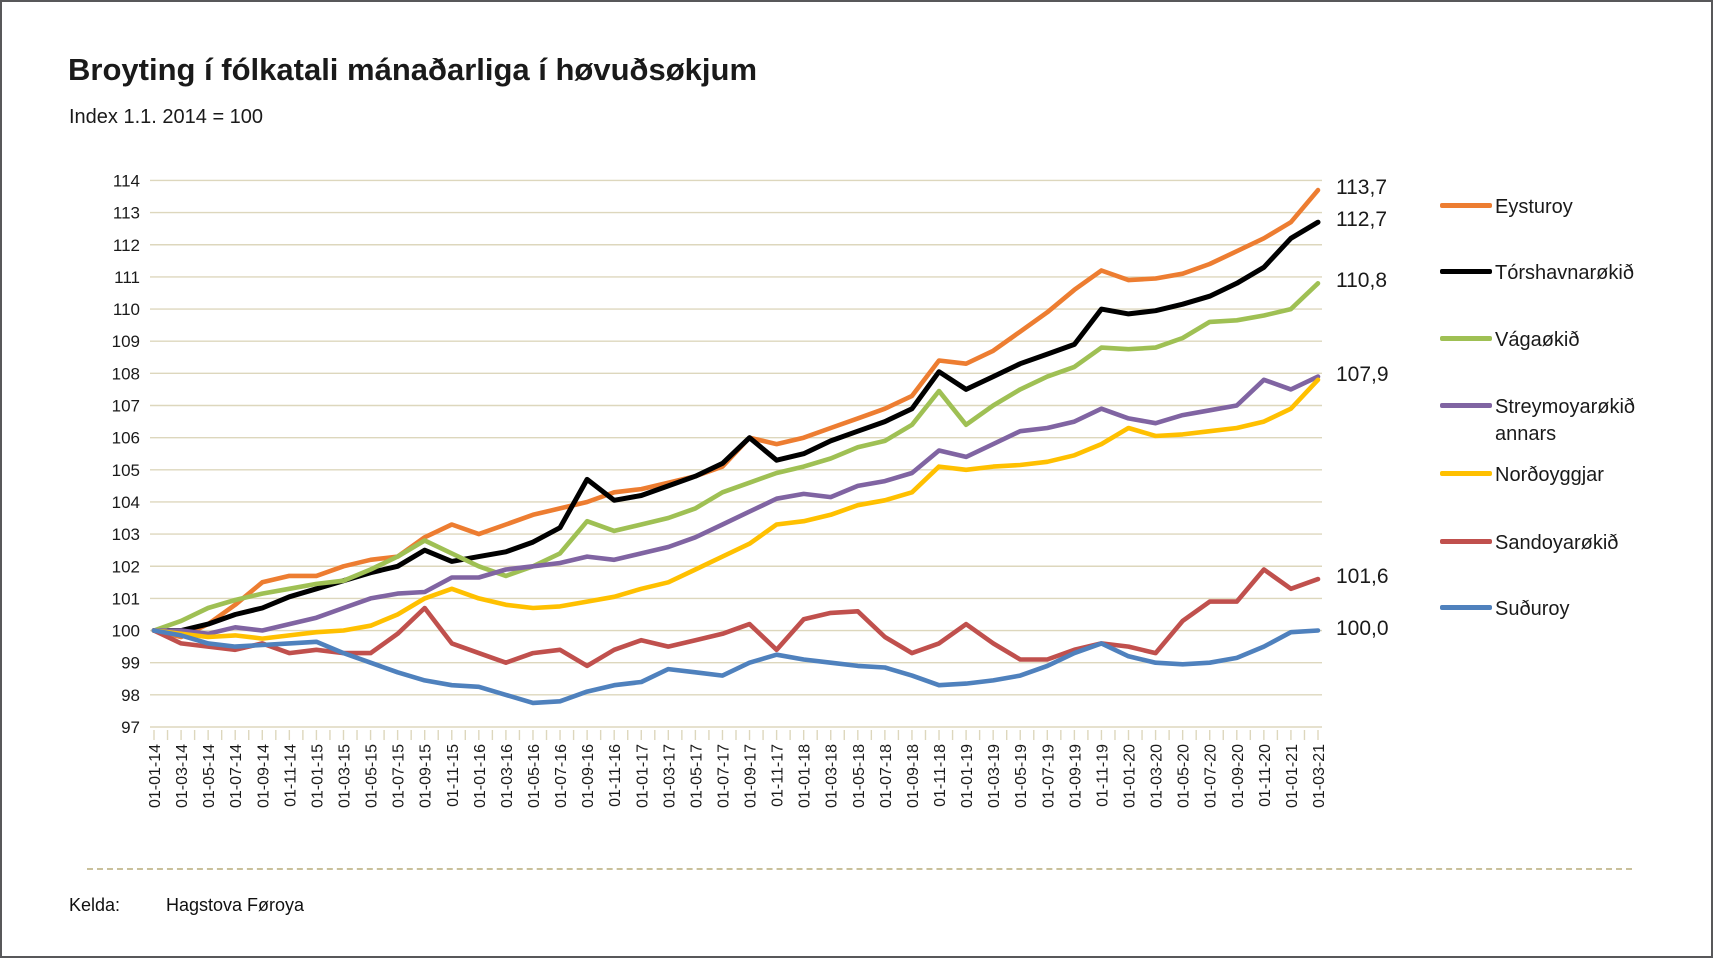  I want to click on x-axis-tick-label: 01-03-20, so click(1157, 776).